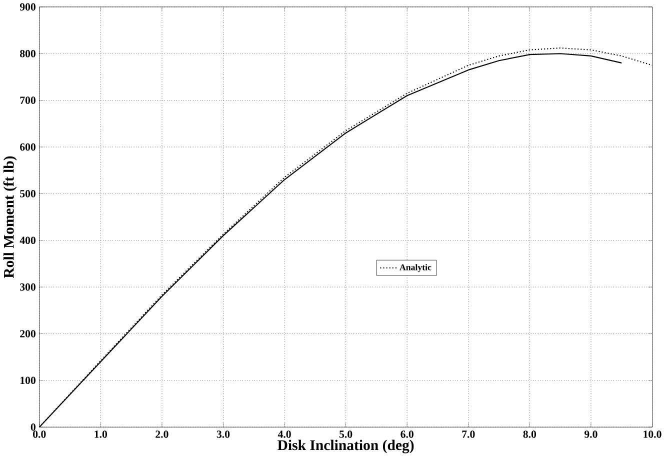  What do you see at coordinates (345, 434) in the screenshot?
I see `x-tick-label: 5.0` at bounding box center [345, 434].